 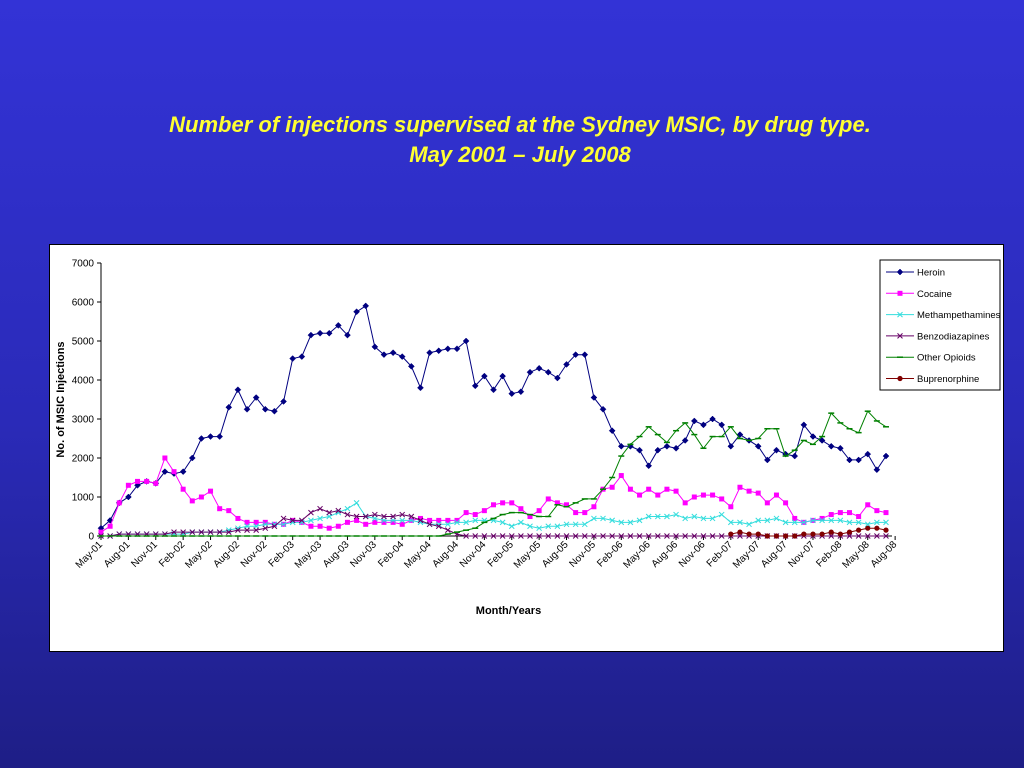 I want to click on legend-box, so click(x=940, y=325).